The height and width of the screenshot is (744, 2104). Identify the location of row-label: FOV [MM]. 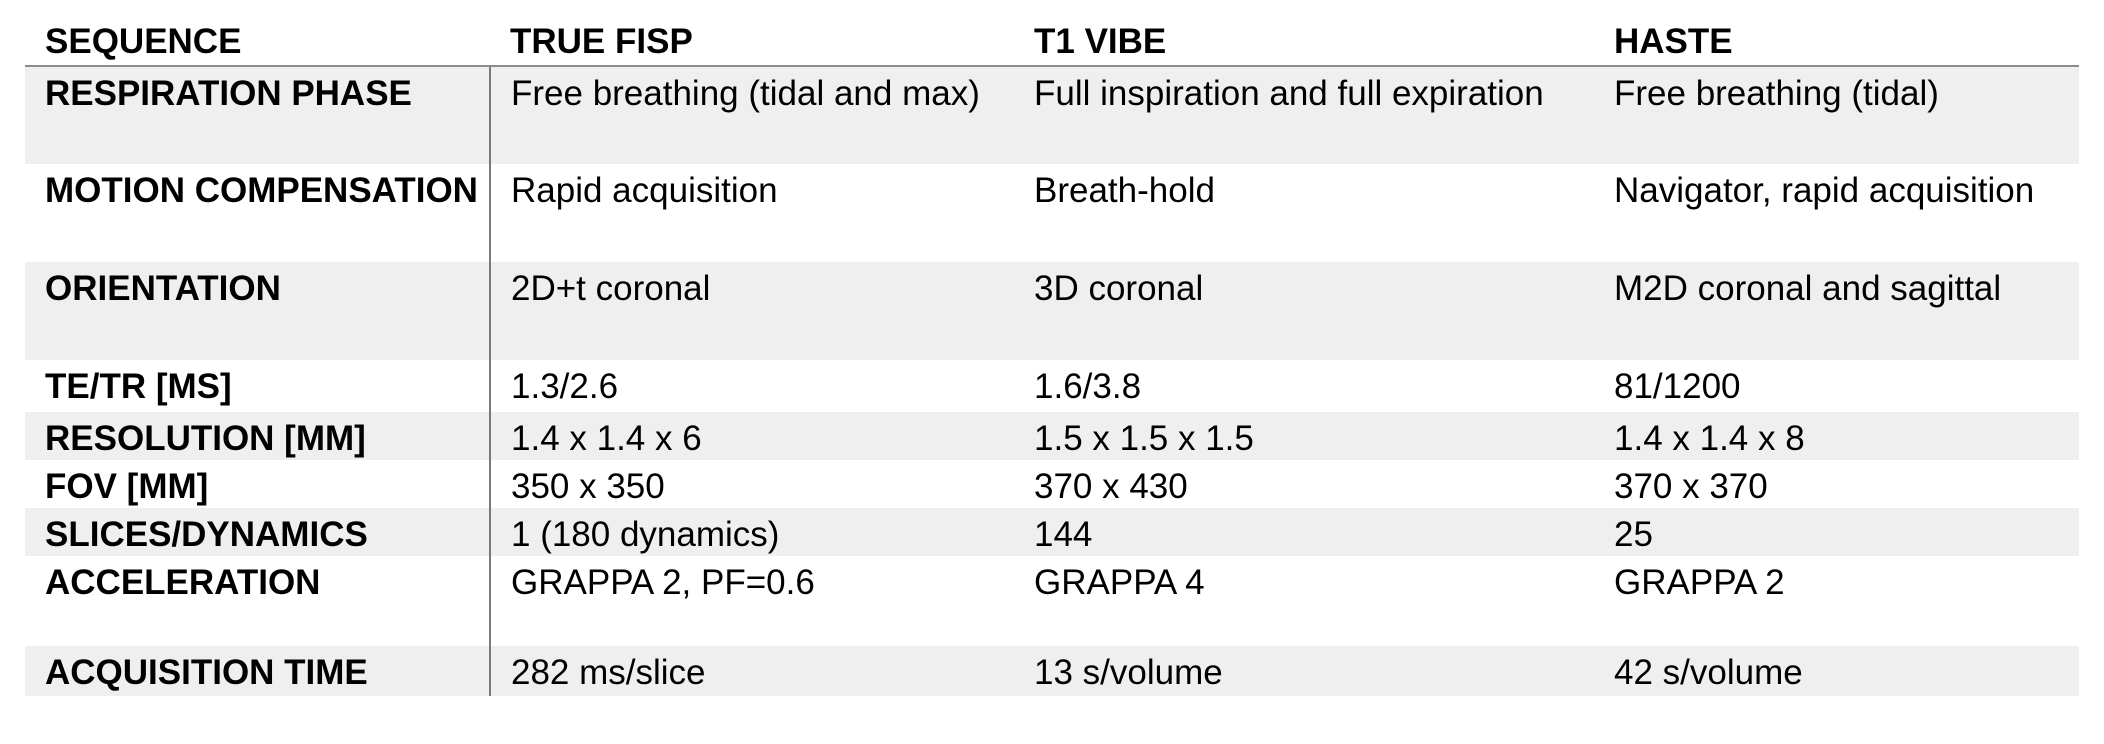
(258, 484).